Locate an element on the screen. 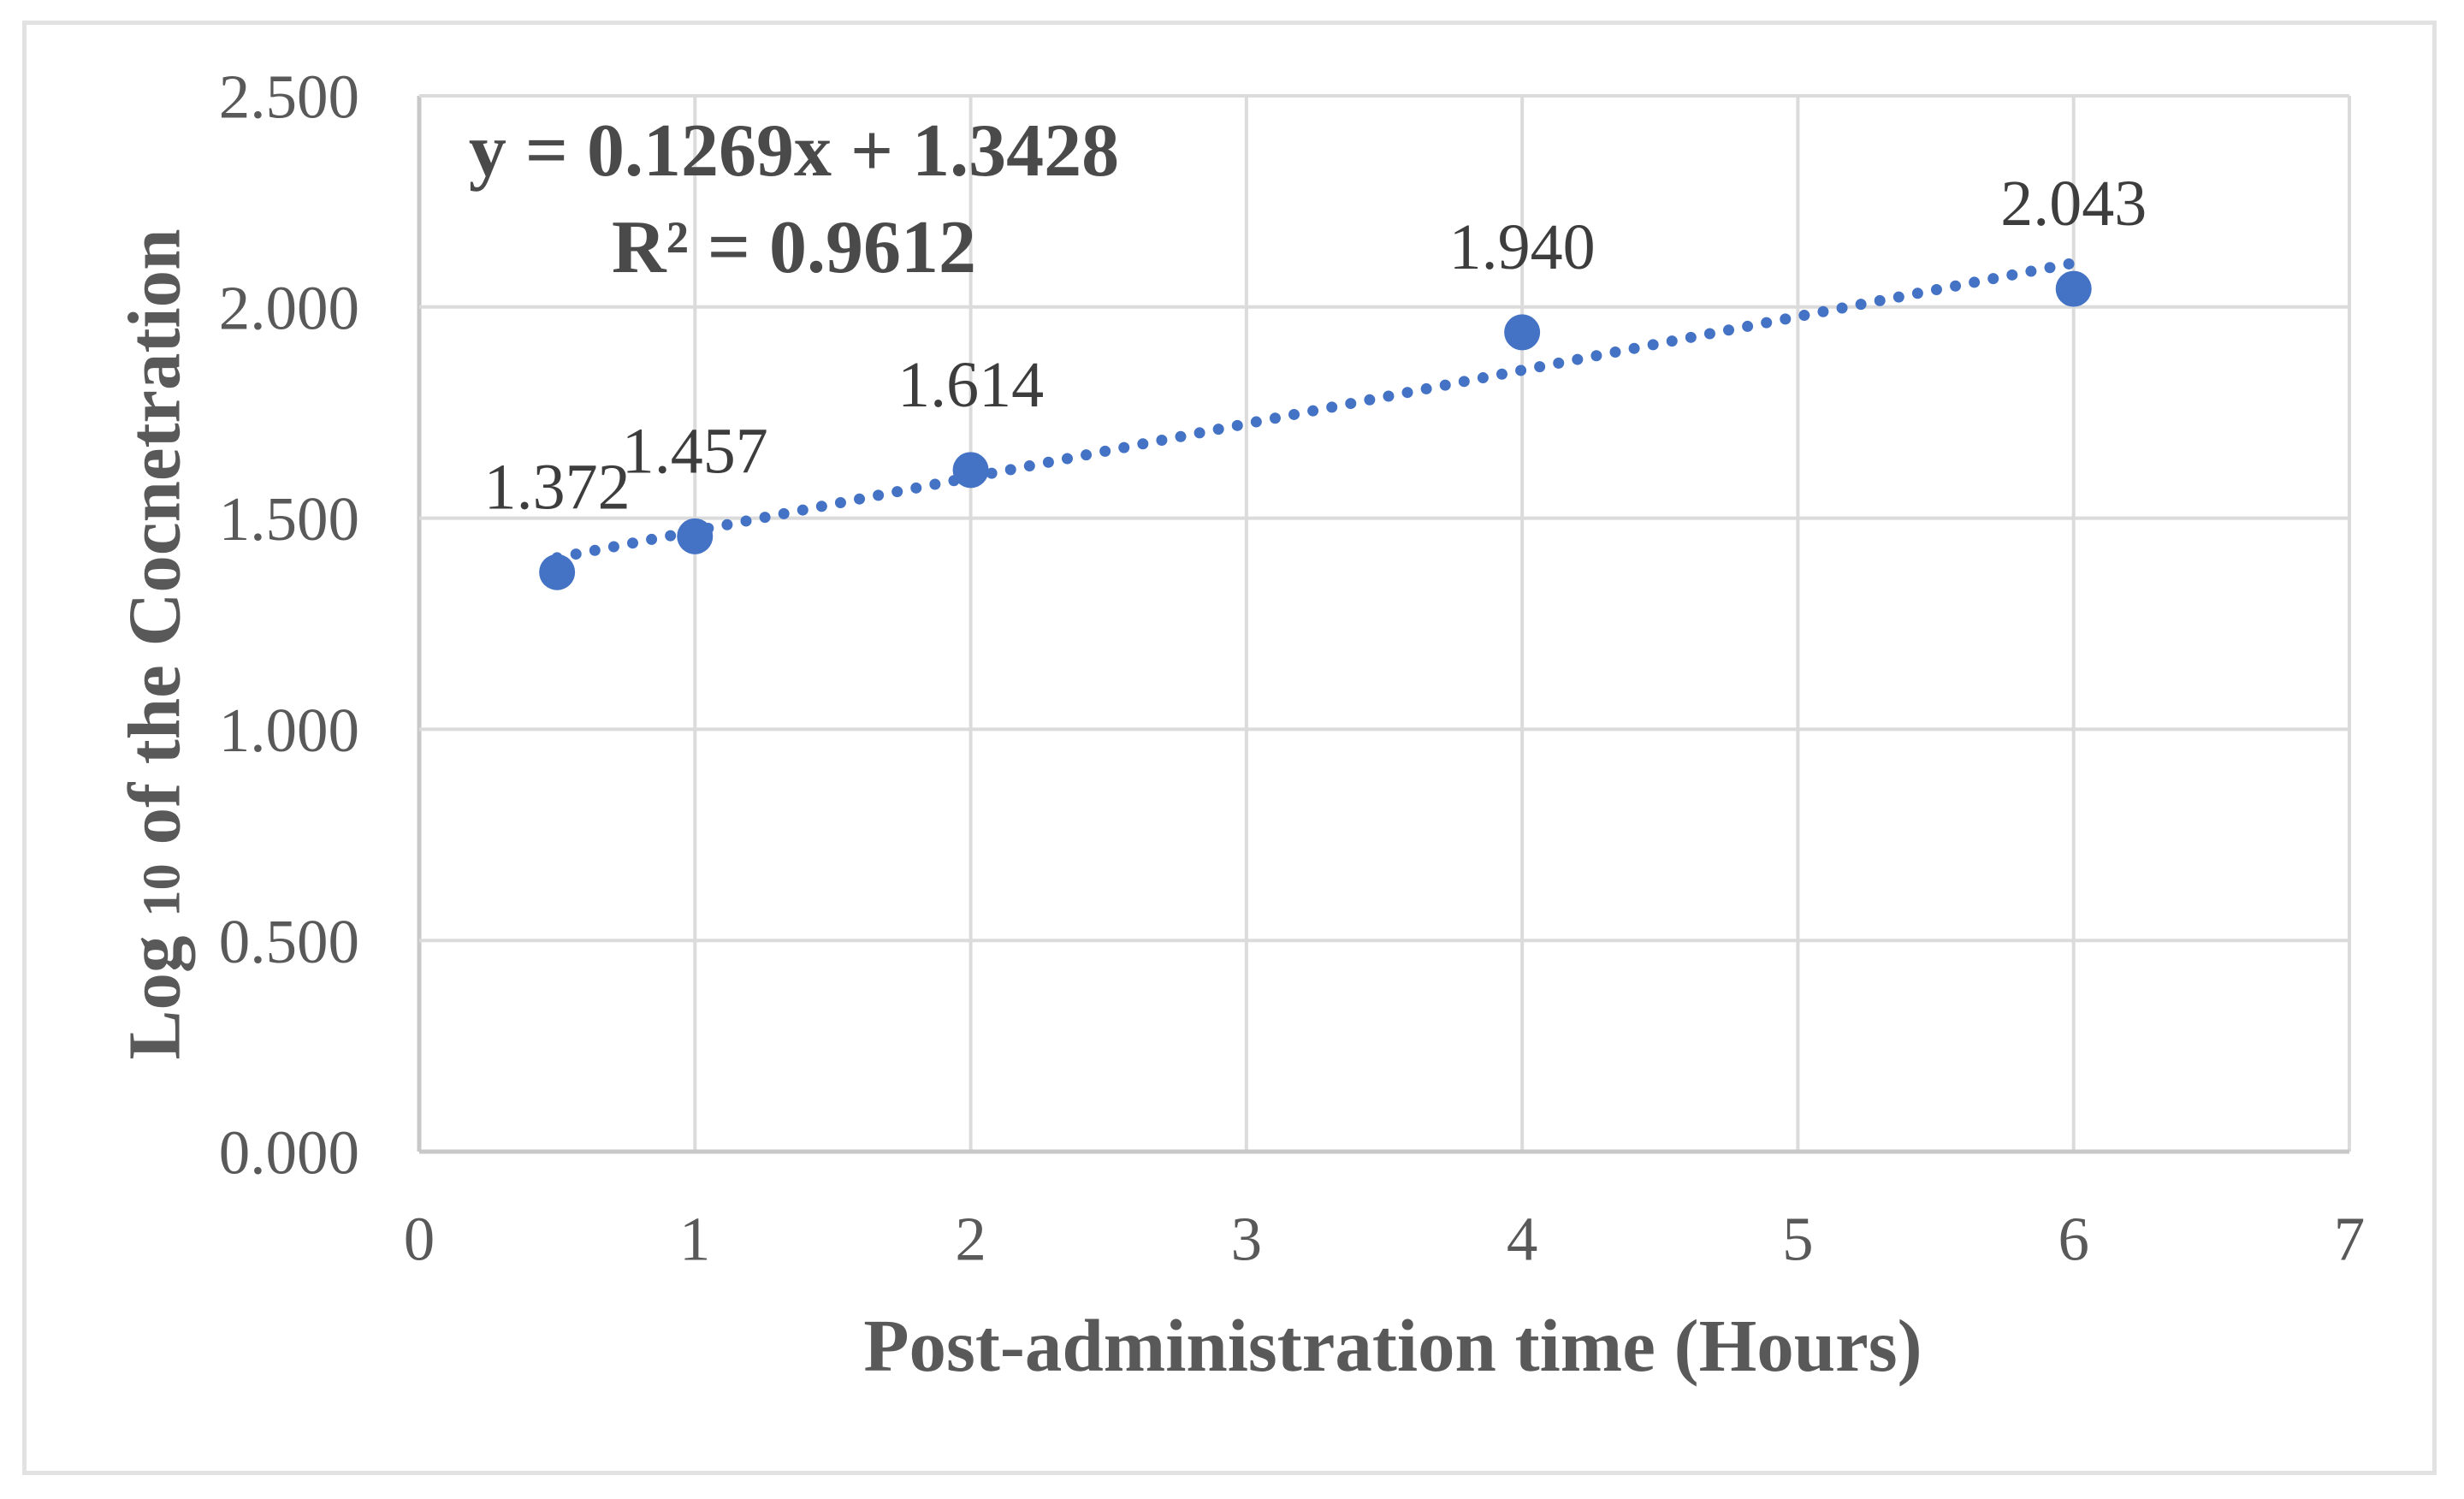 The width and height of the screenshot is (2464, 1499). y-tick-label: 0.000 is located at coordinates (289, 1153).